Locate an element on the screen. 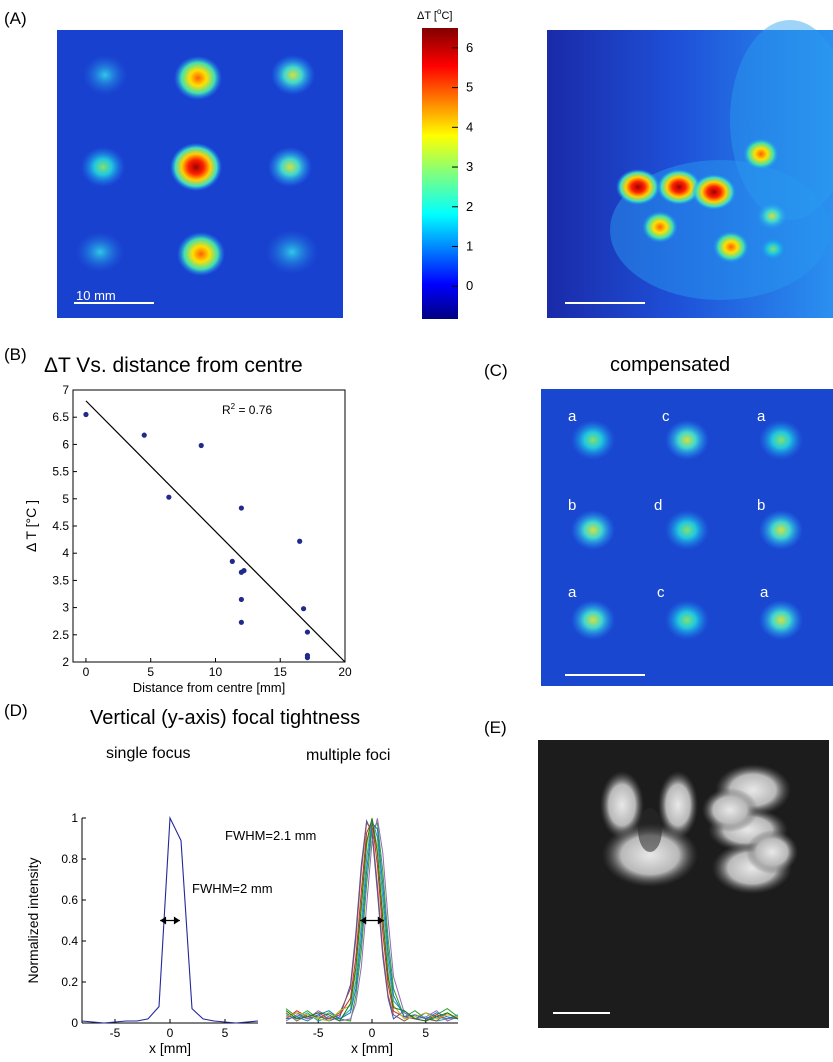  heatmap-right is located at coordinates (690, 169).